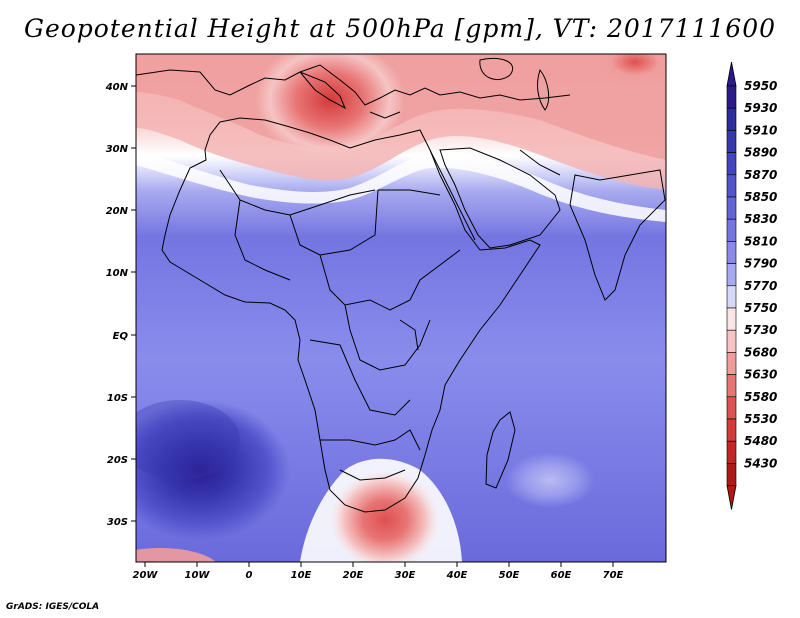  What do you see at coordinates (117, 149) in the screenshot?
I see `lat-label: 30N` at bounding box center [117, 149].